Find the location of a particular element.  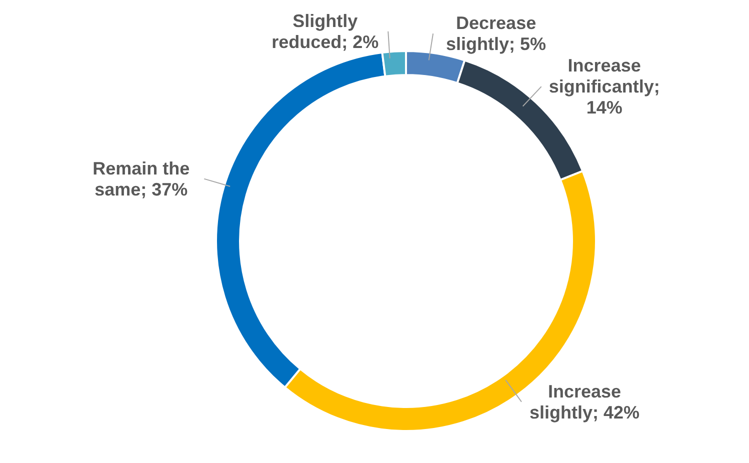

slice-label: Slightly reduced; 2% is located at coordinates (325, 31).